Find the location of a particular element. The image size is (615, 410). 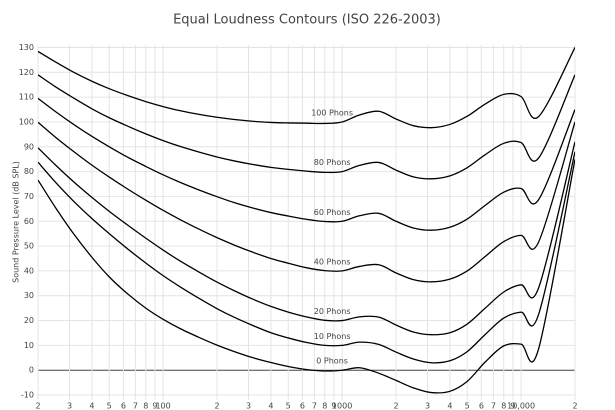

y-axis-label: Sound Pressure Level (dB SPL) is located at coordinates (16, 222).